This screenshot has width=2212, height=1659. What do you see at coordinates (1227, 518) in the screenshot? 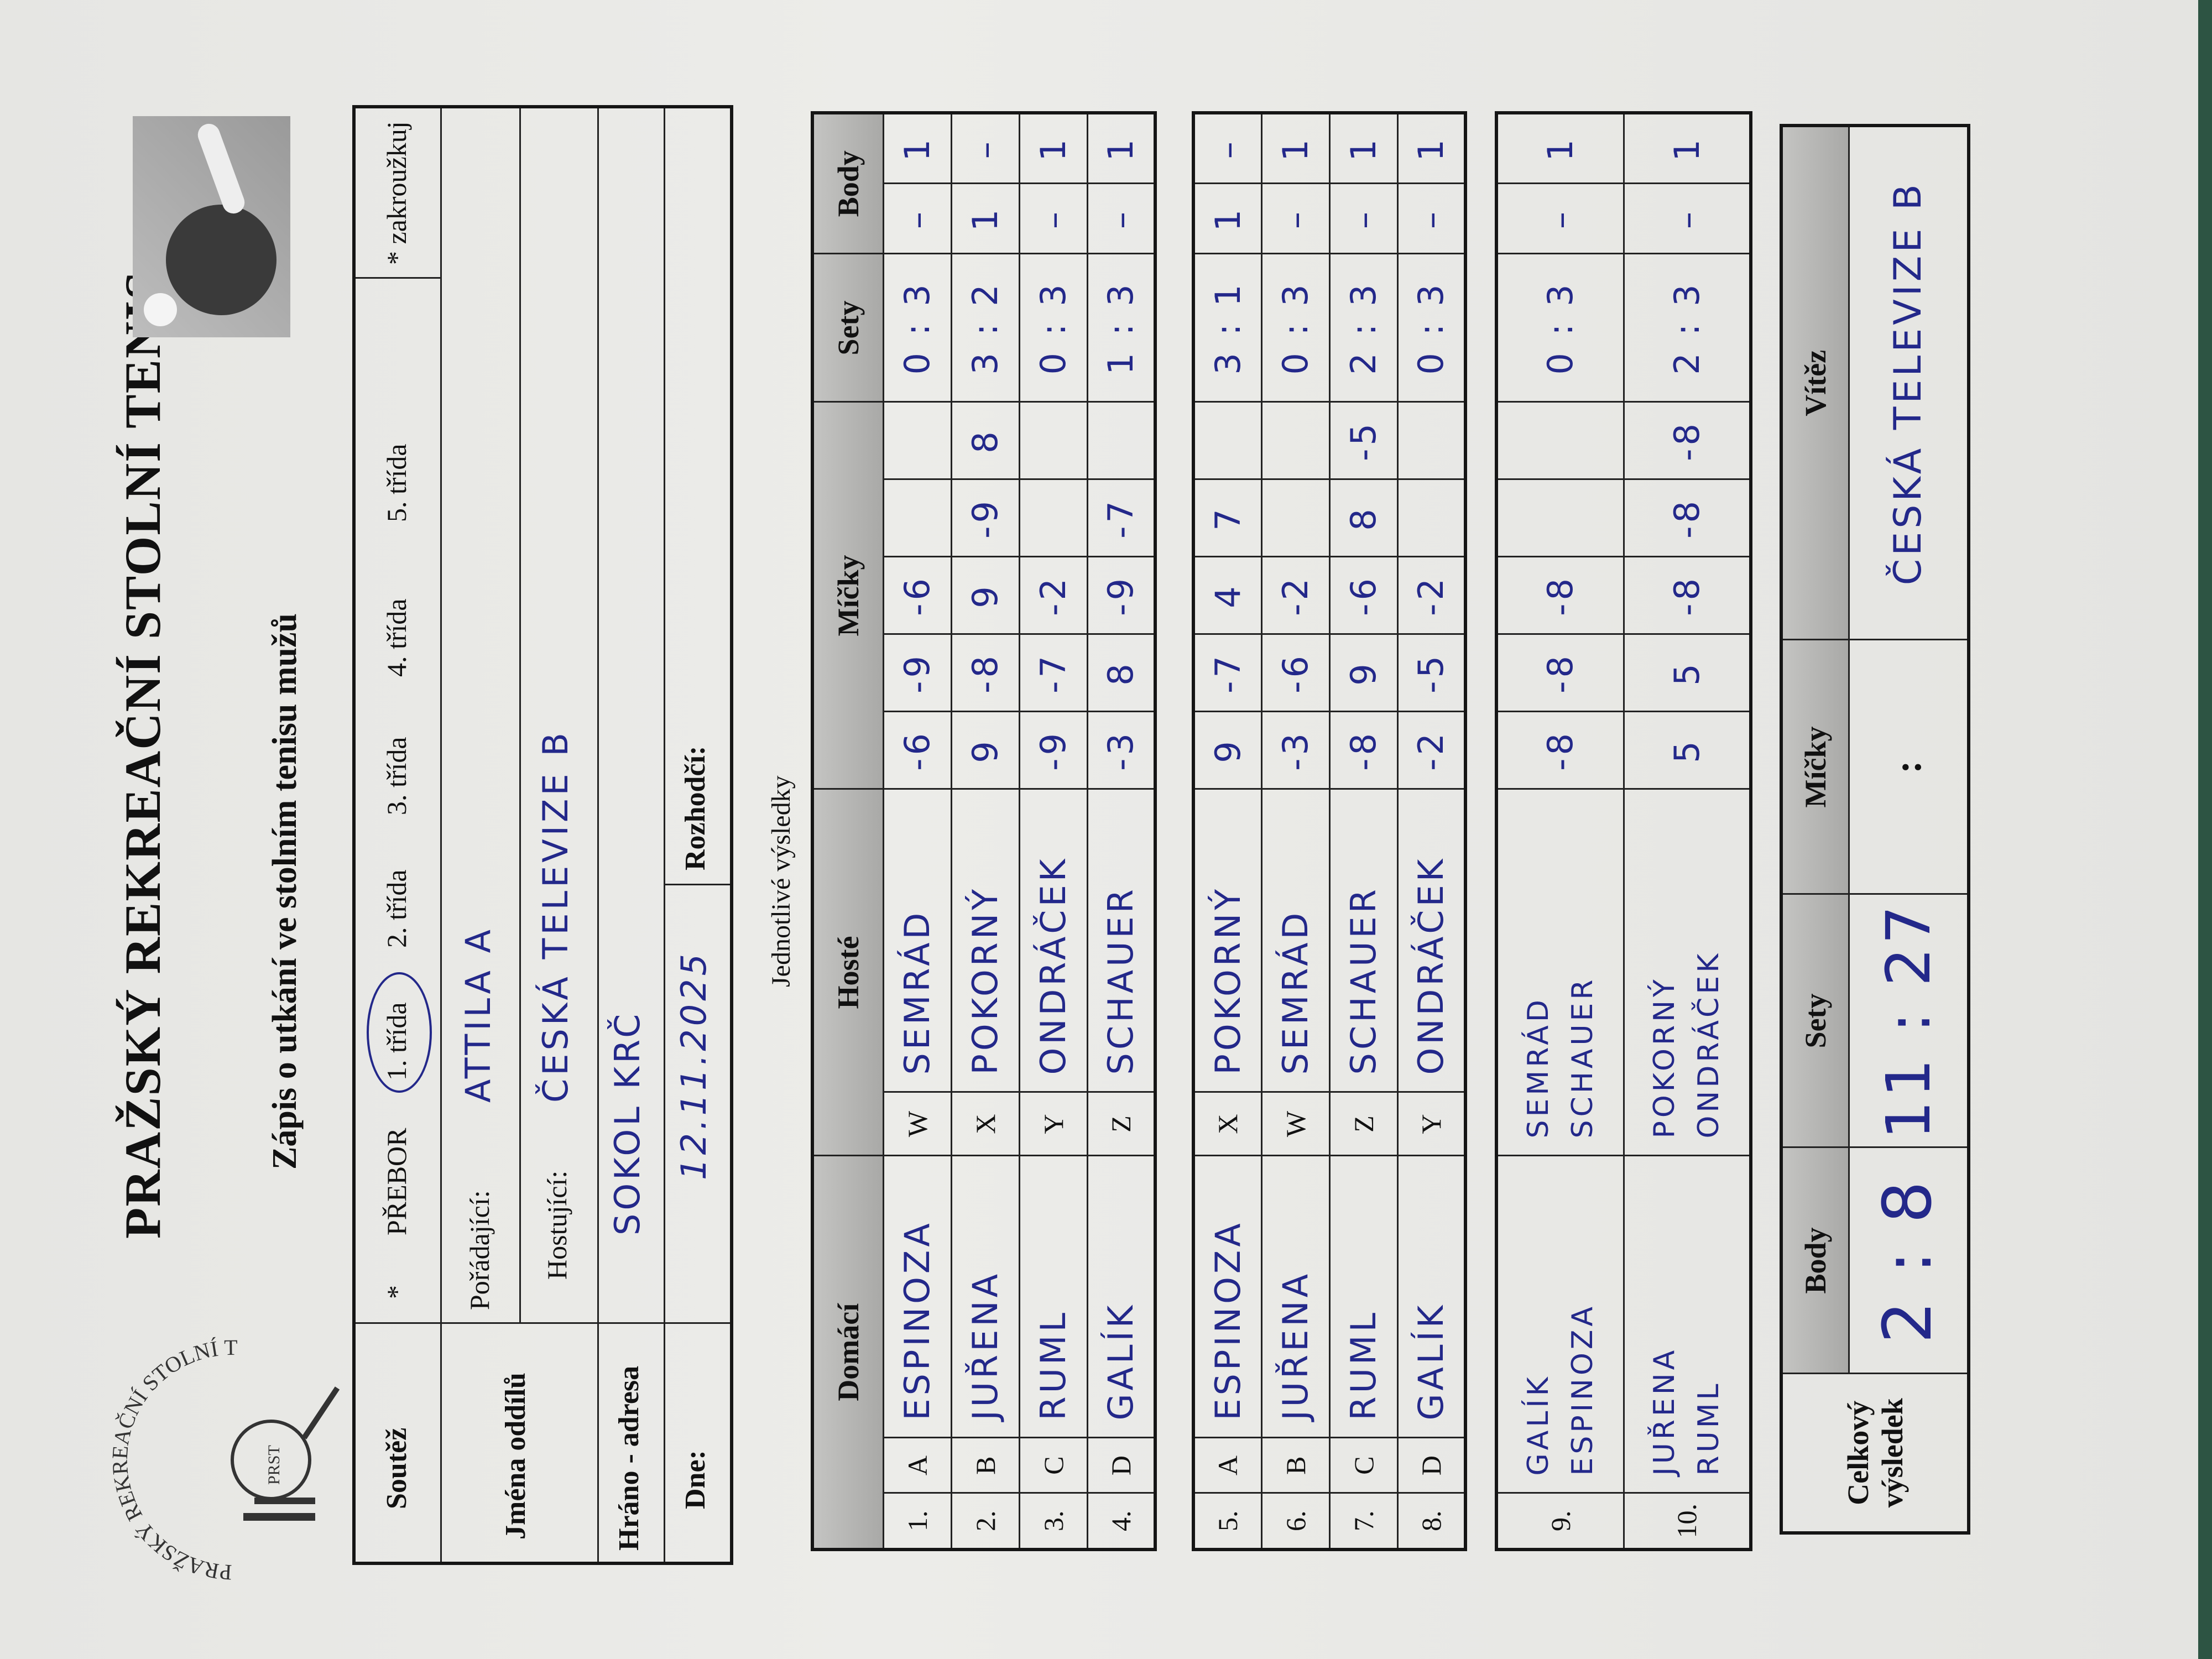
I see `ball-score-cell: 7` at bounding box center [1227, 518].